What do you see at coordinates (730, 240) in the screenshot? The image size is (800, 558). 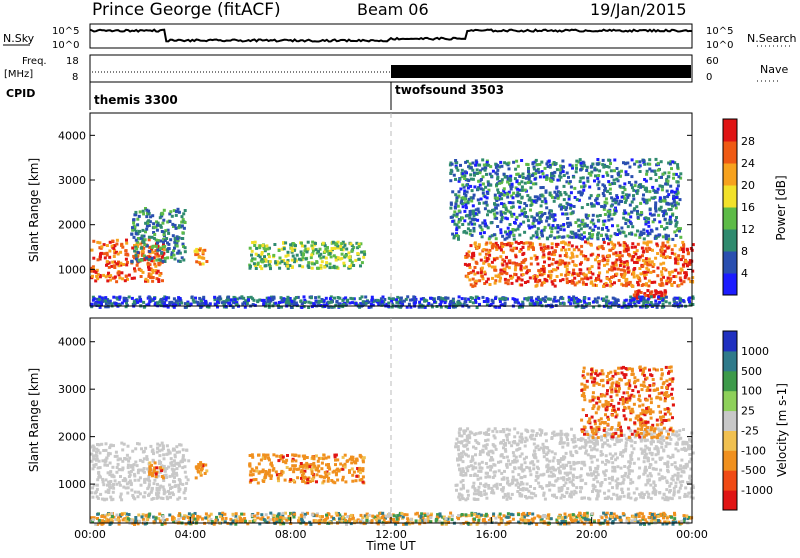 I see `colorbar-swatch` at bounding box center [730, 240].